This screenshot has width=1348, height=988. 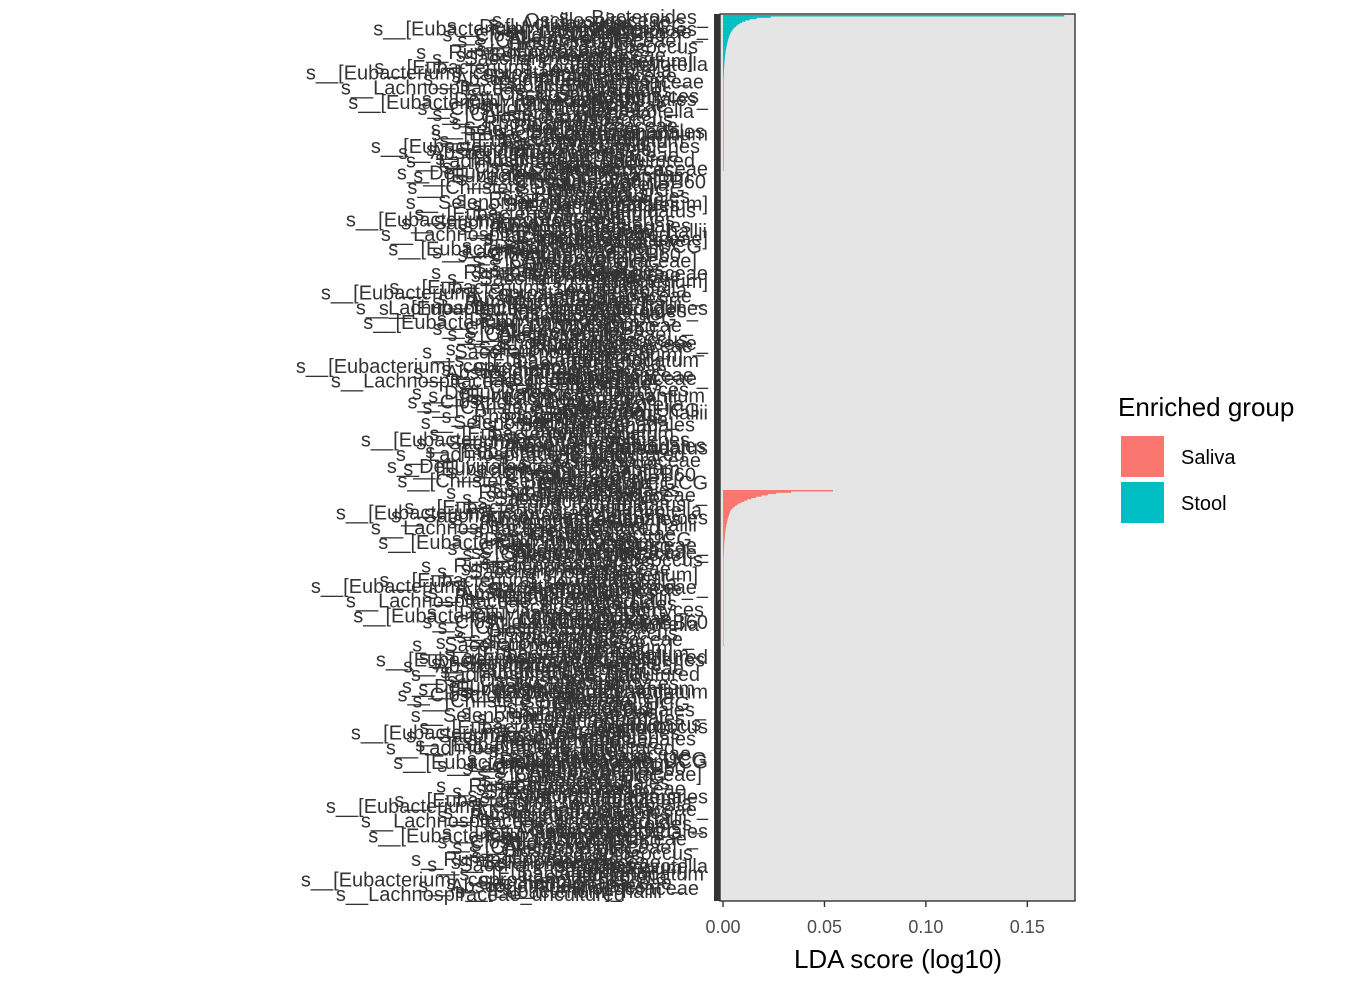 I want to click on y-tick-label-dense-240: s__[Eubacterium], so click(x=570, y=722).